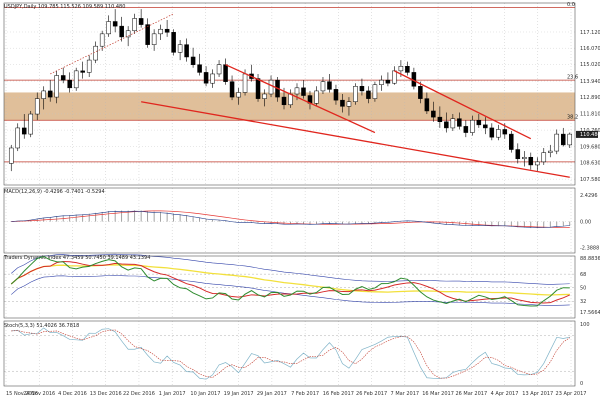  I want to click on current-price-label: 110.480, so click(590, 135).